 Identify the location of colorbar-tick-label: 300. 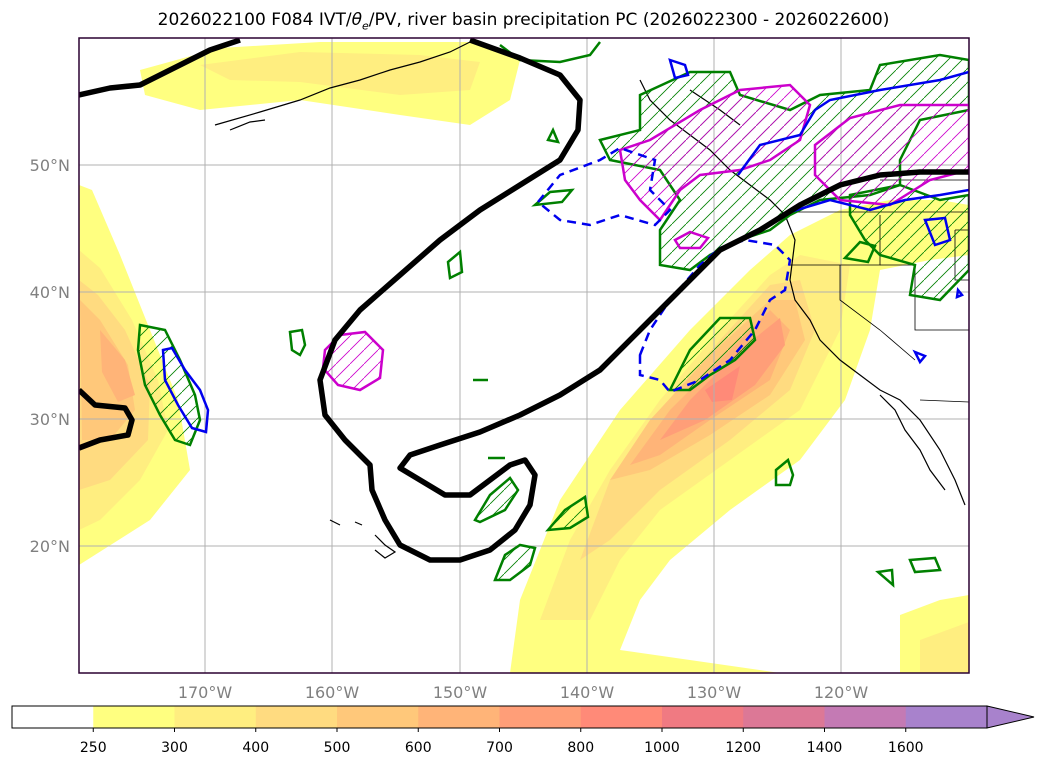
(174, 748).